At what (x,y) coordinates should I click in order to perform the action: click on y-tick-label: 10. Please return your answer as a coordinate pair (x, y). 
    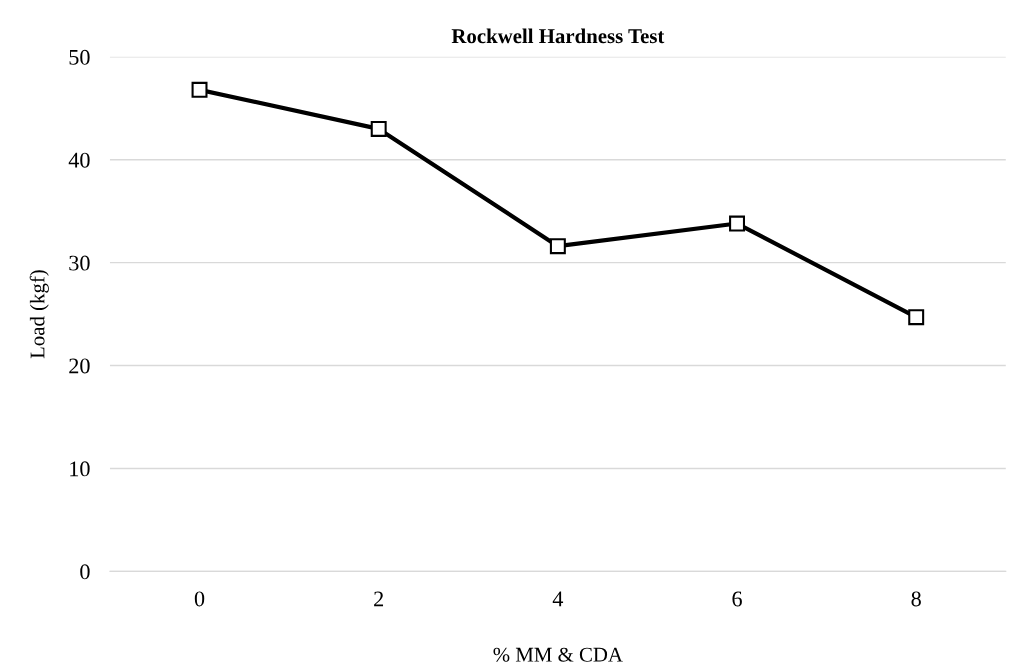
    Looking at the image, I should click on (80, 469).